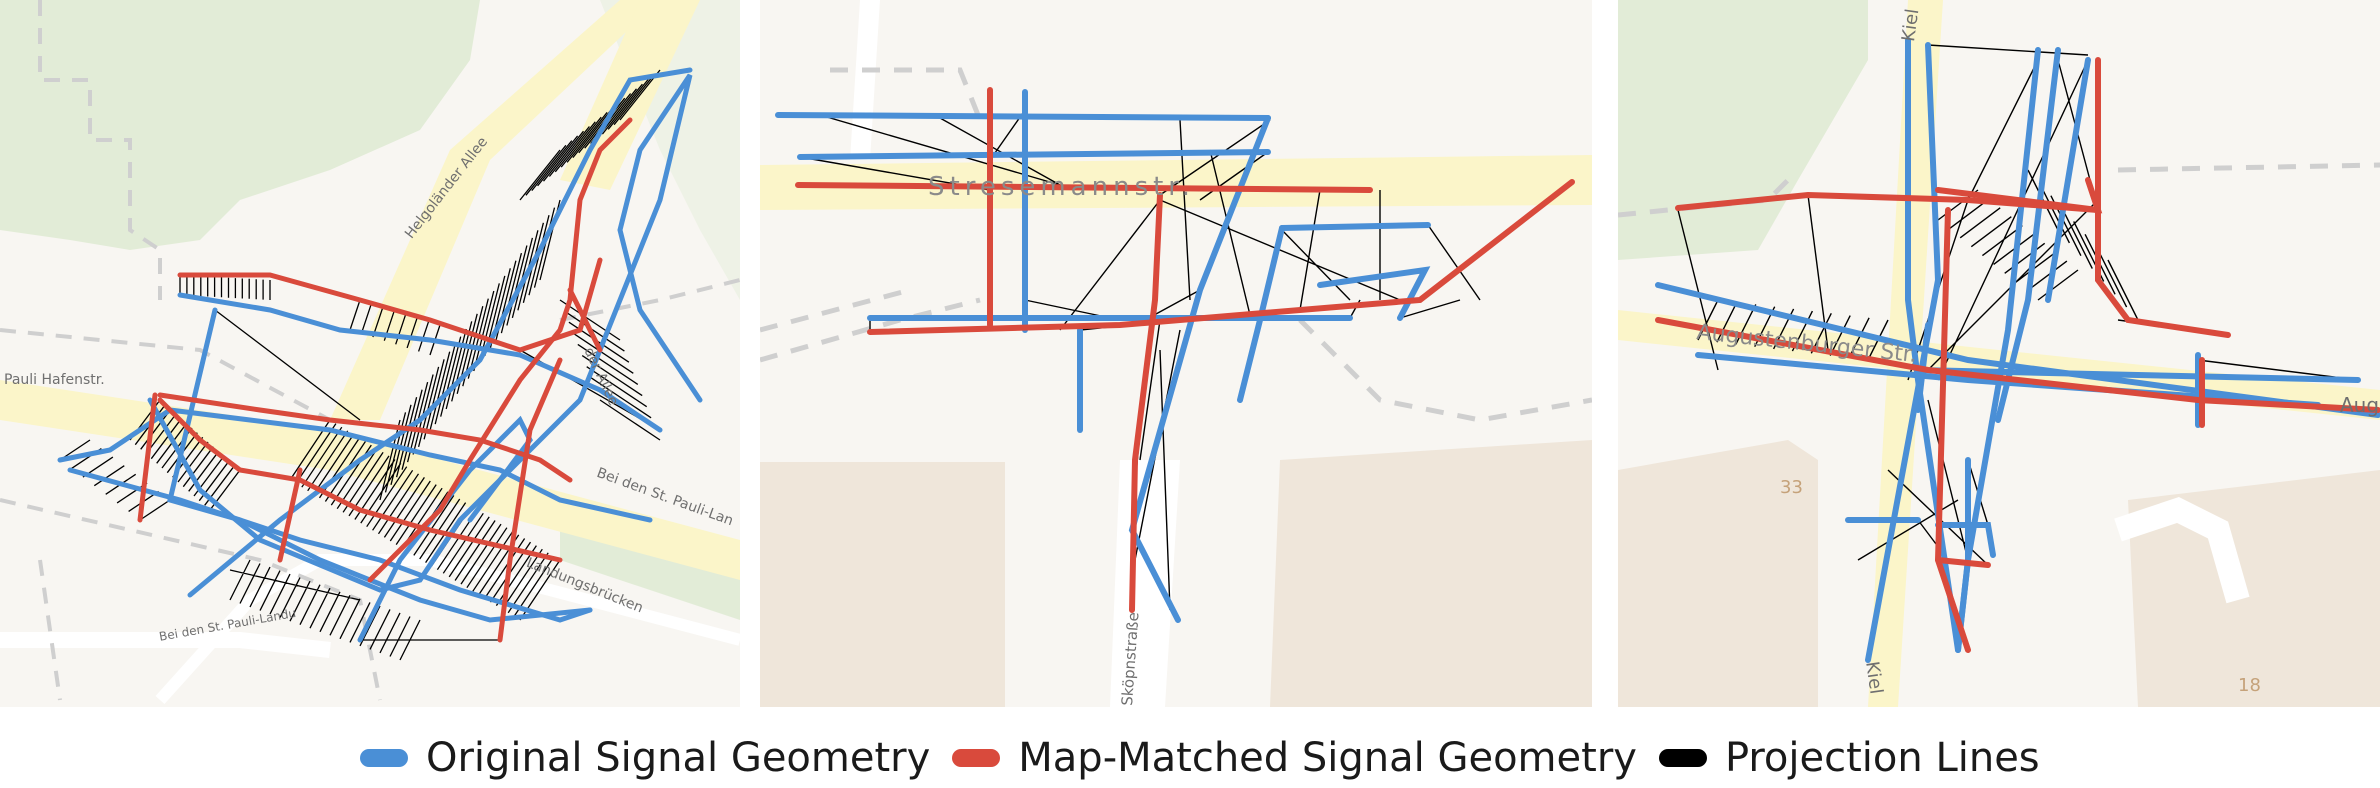 The image size is (2380, 788). I want to click on street-label: Stresemannstr., so click(1061, 187).